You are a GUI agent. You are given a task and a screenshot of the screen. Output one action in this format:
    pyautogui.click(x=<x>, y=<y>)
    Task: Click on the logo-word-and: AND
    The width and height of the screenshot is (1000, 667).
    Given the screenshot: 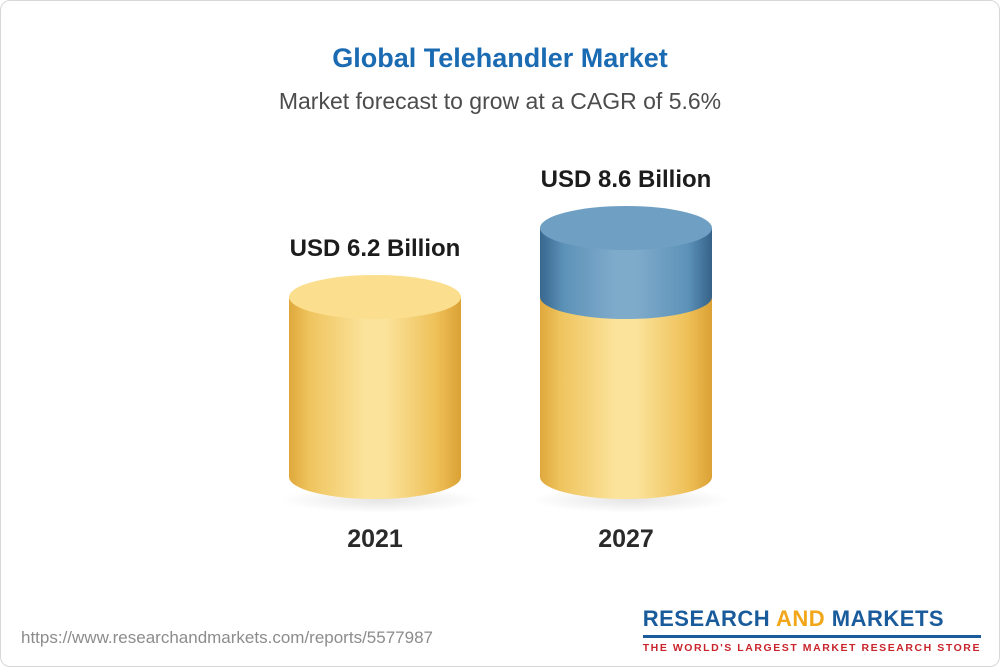 What is the action you would take?
    pyautogui.click(x=800, y=618)
    